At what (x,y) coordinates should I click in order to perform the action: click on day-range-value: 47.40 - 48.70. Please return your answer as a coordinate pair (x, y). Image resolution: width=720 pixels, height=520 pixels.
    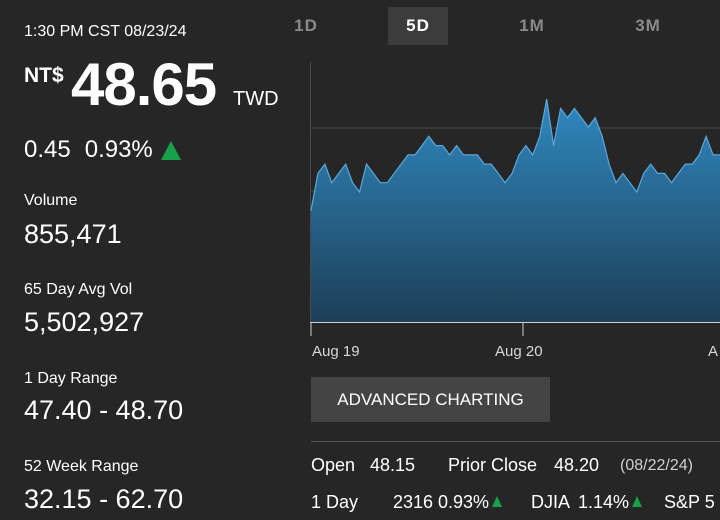
    Looking at the image, I should click on (104, 410).